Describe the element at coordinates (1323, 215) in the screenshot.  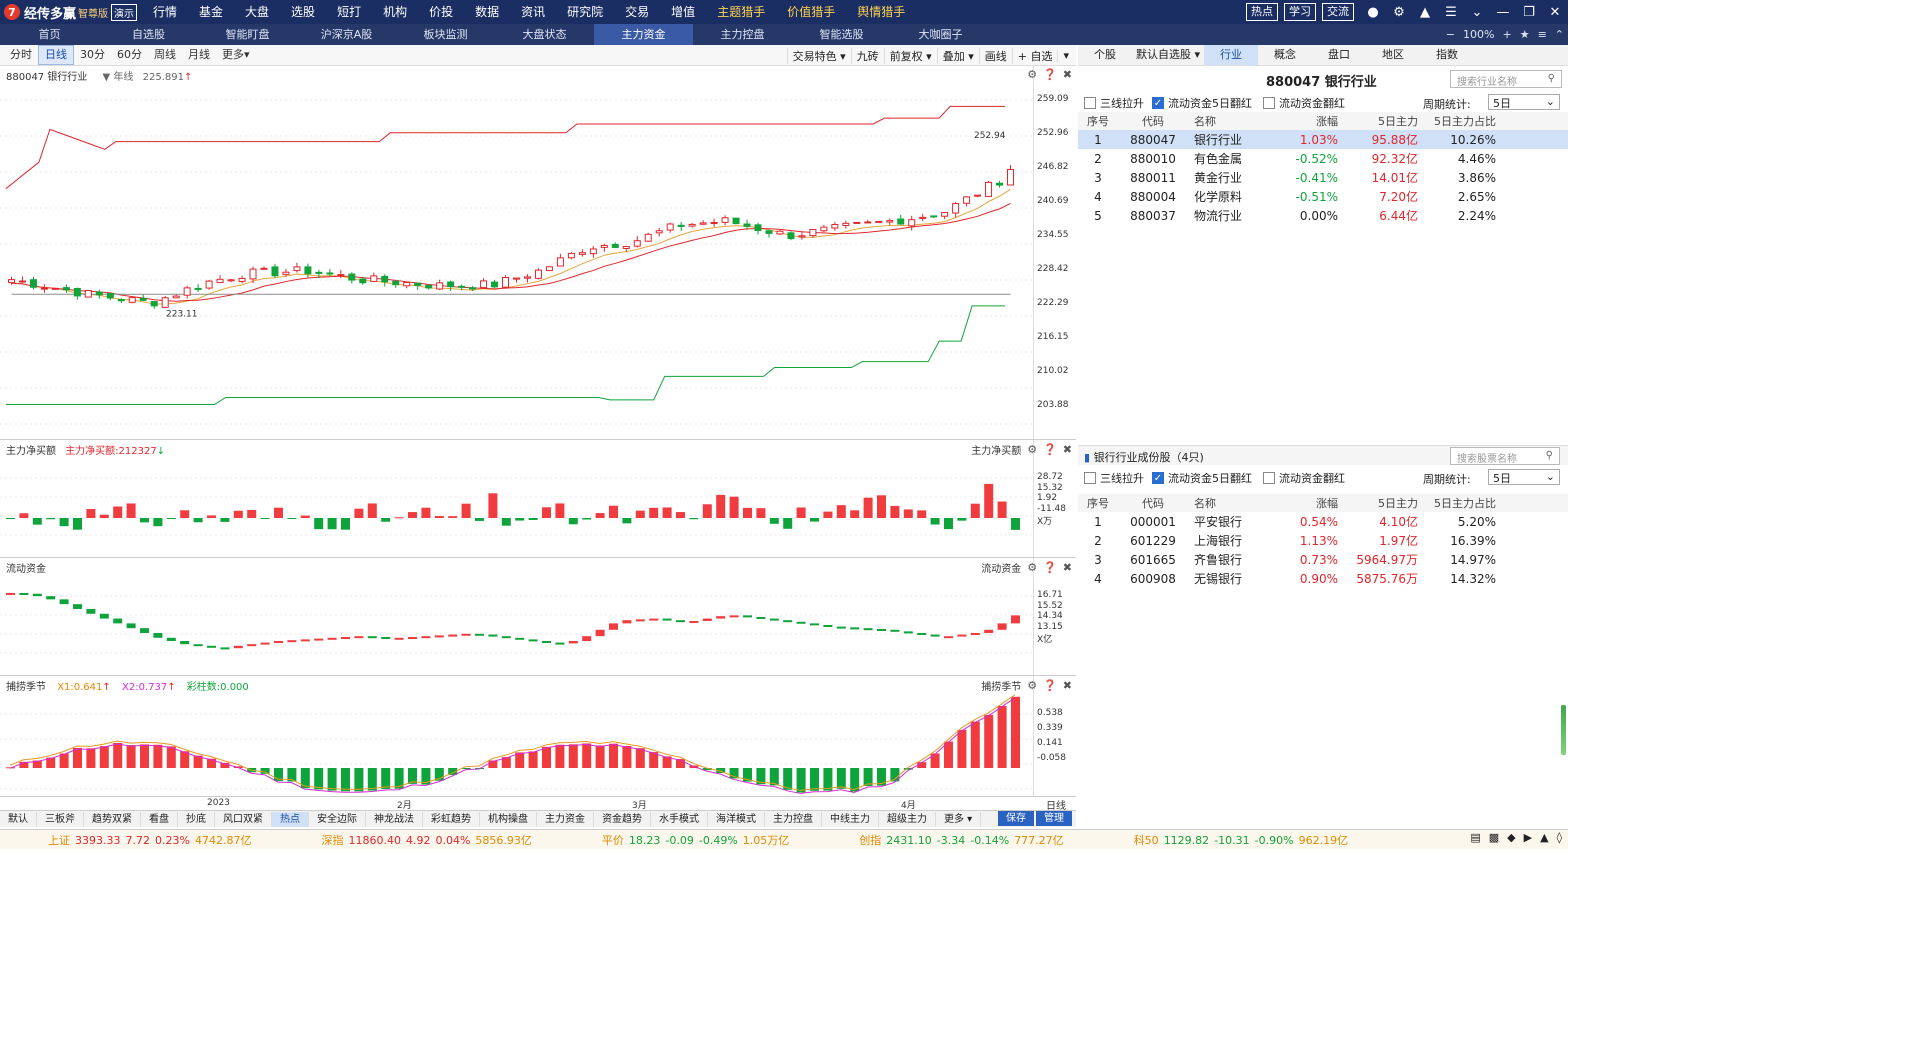
I see `table-row: 5 880037 物流行业 0.00% 6.44亿 2.24%` at that location.